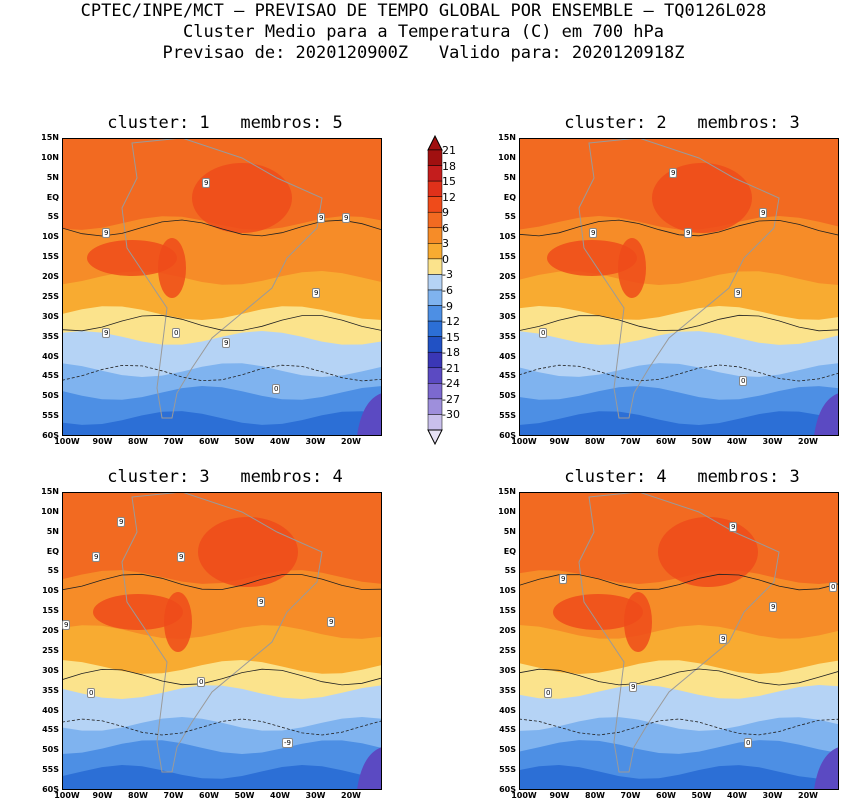  I want to click on longitude-tick-label: 20W, so click(808, 795).